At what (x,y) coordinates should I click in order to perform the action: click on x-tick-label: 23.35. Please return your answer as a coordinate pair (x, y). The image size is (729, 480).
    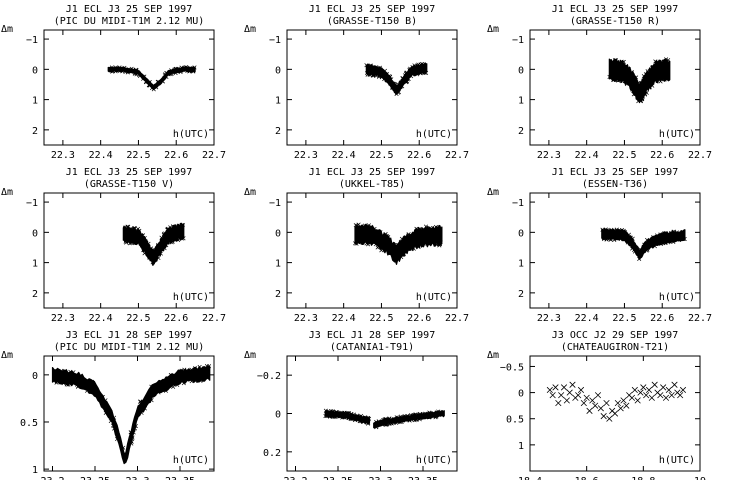
    Looking at the image, I should click on (423, 478).